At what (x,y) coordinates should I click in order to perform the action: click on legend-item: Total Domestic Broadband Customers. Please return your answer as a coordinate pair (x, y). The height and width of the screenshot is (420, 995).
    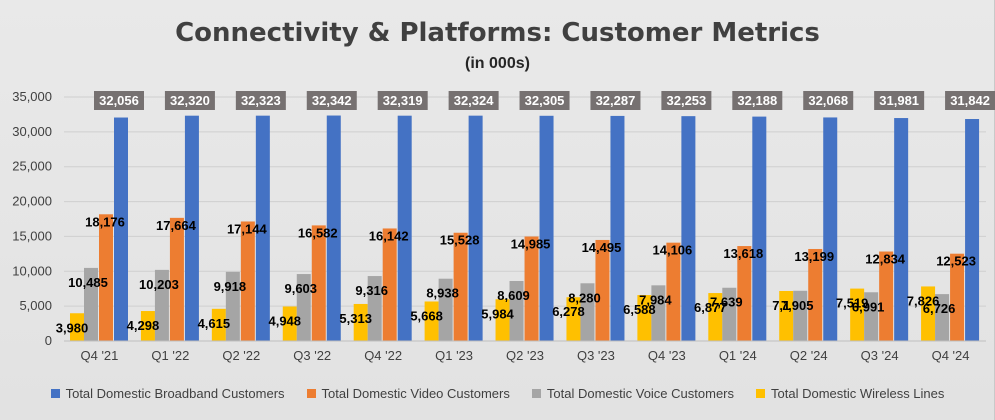
    Looking at the image, I should click on (167, 393).